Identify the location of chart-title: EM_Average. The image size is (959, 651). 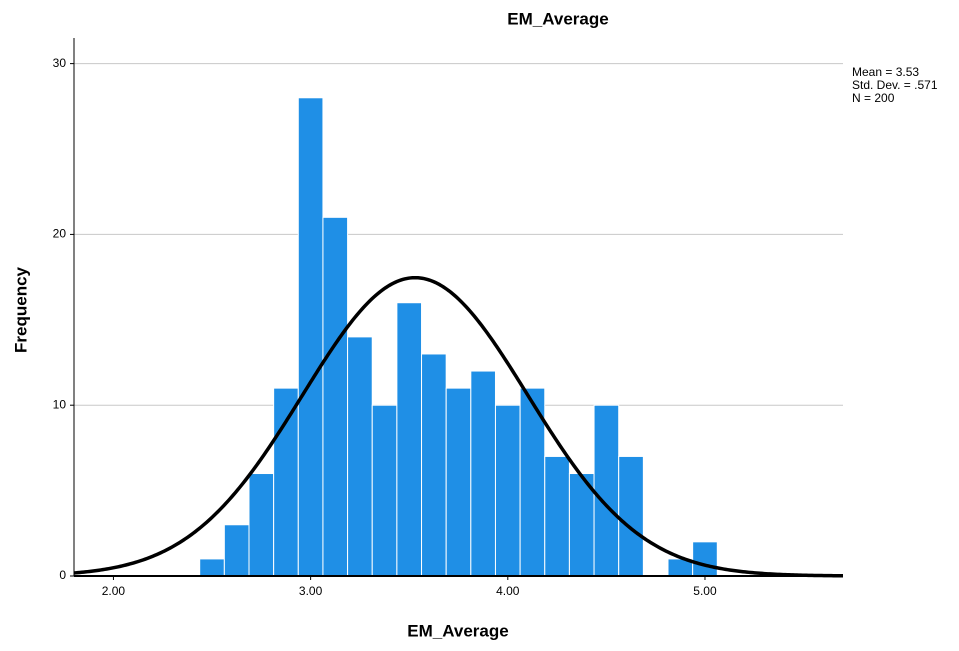
(557, 18).